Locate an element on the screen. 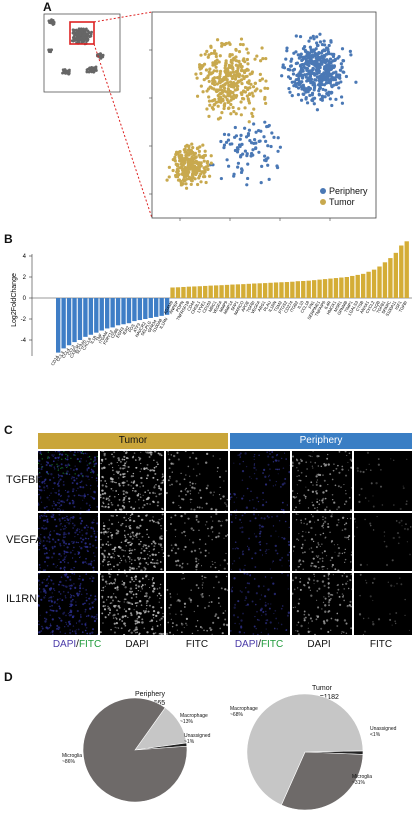 The height and width of the screenshot is (813, 416). pie-tumor-n-value: =1182 is located at coordinates (329, 697).